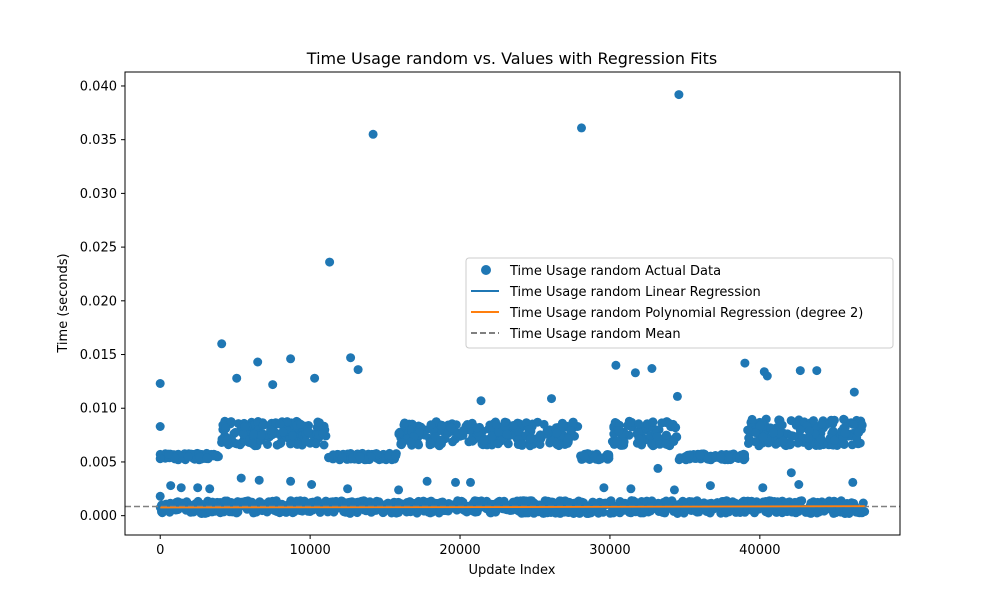  Describe the element at coordinates (759, 550) in the screenshot. I see `x-tick-label: 40000` at that location.